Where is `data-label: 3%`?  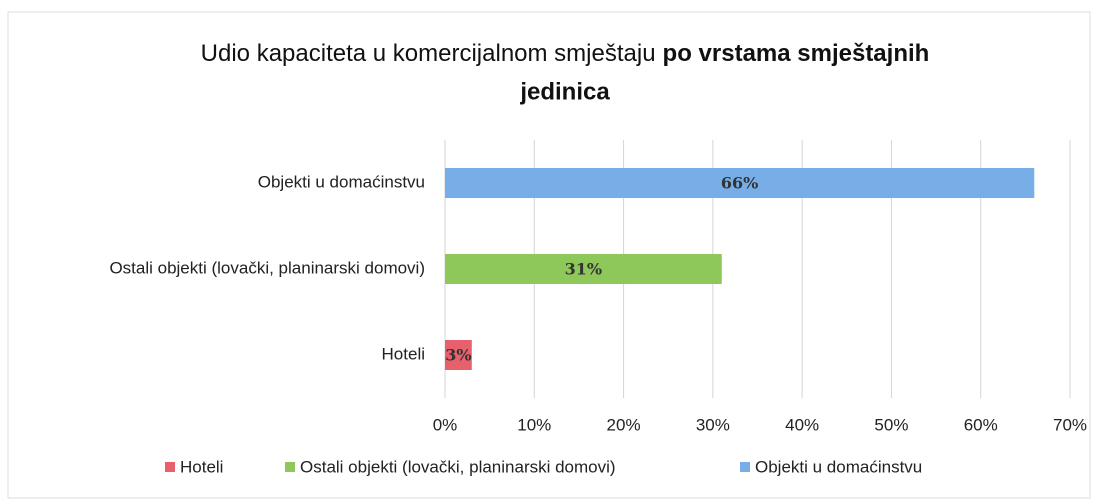 data-label: 3% is located at coordinates (458, 355).